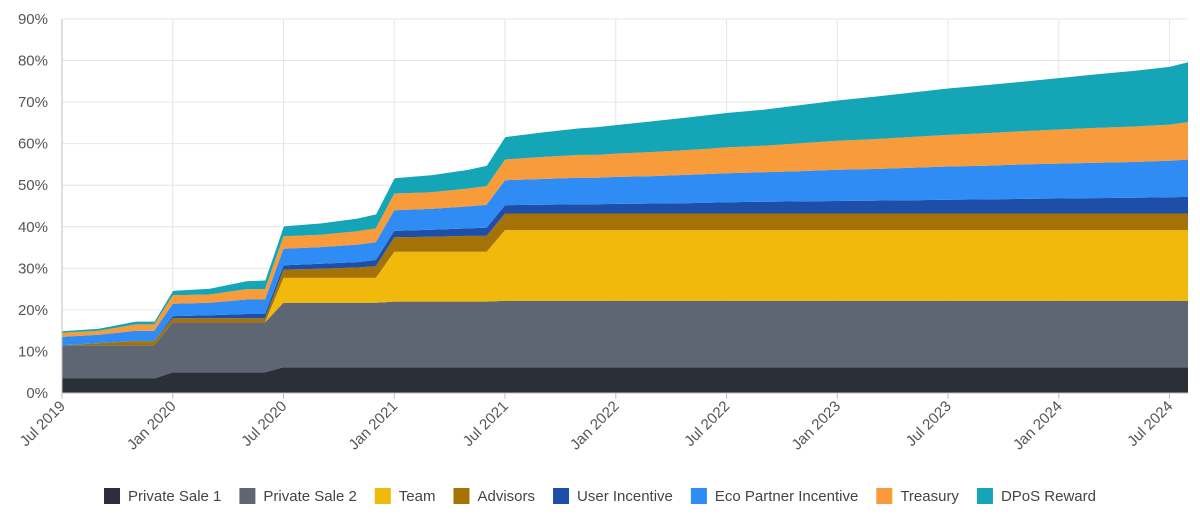 This screenshot has width=1200, height=517. Describe the element at coordinates (786, 496) in the screenshot. I see `legend-label: Eco Partner Incentive` at that location.